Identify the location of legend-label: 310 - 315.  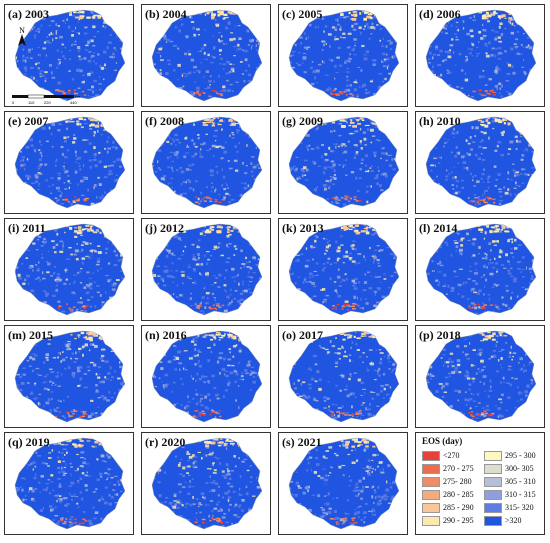
(520, 494).